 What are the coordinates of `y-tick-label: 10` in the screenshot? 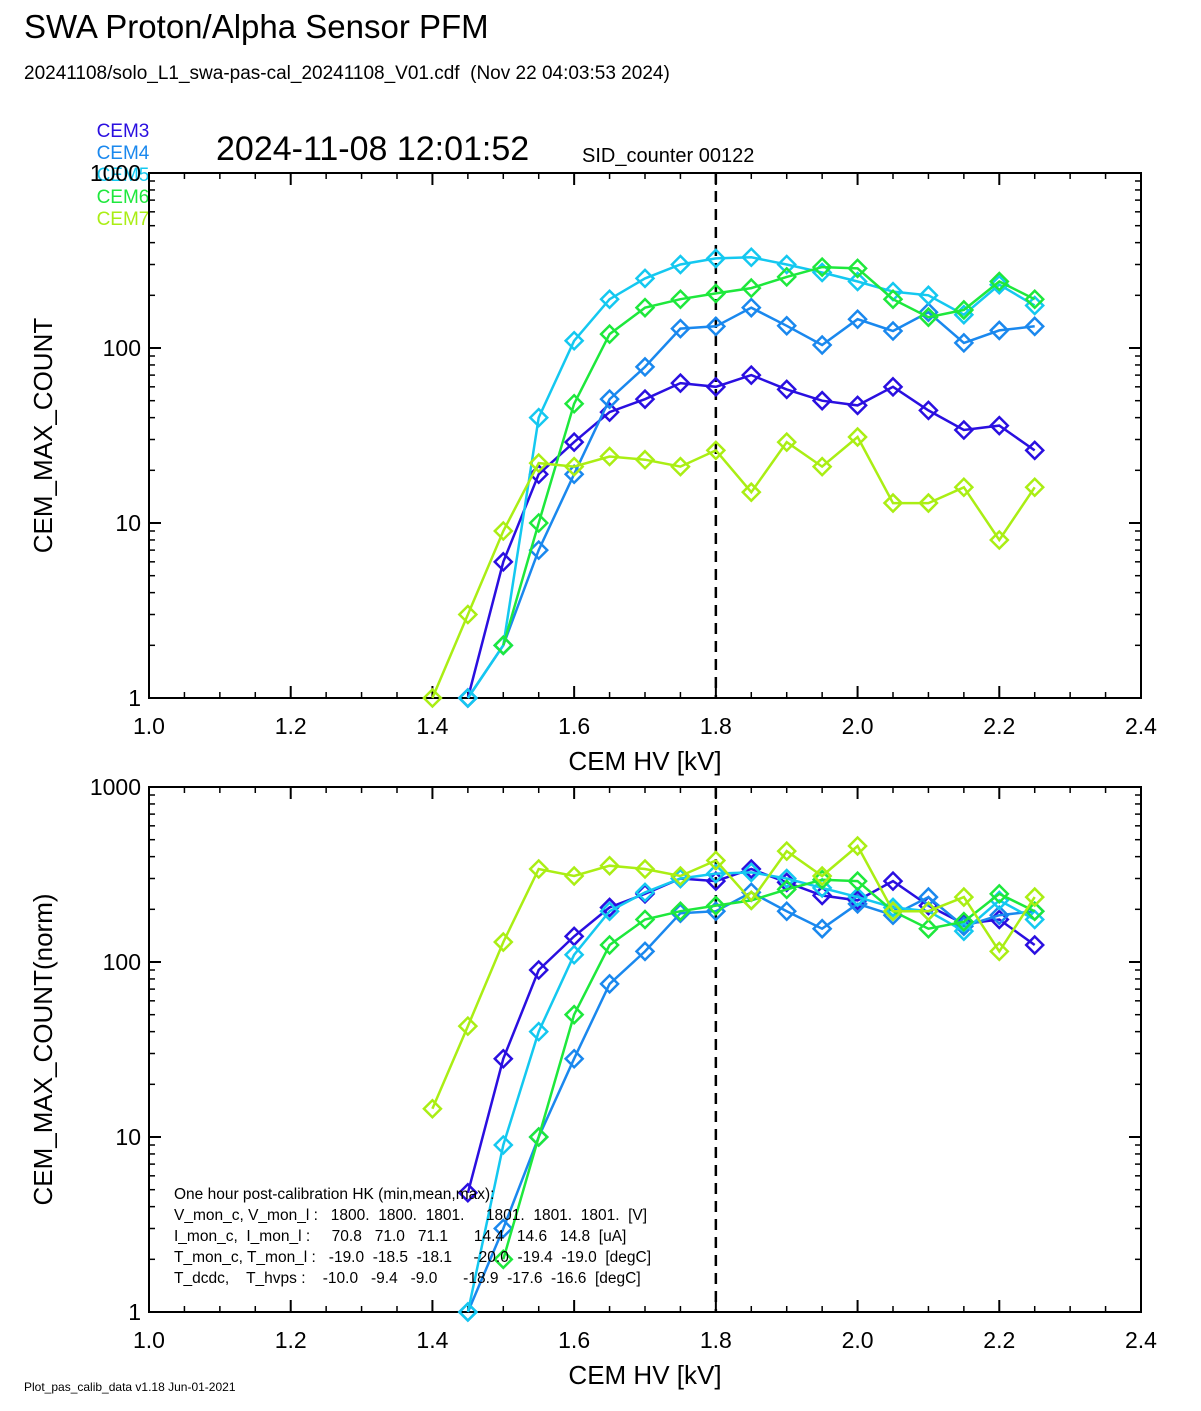 It's located at (128, 1137).